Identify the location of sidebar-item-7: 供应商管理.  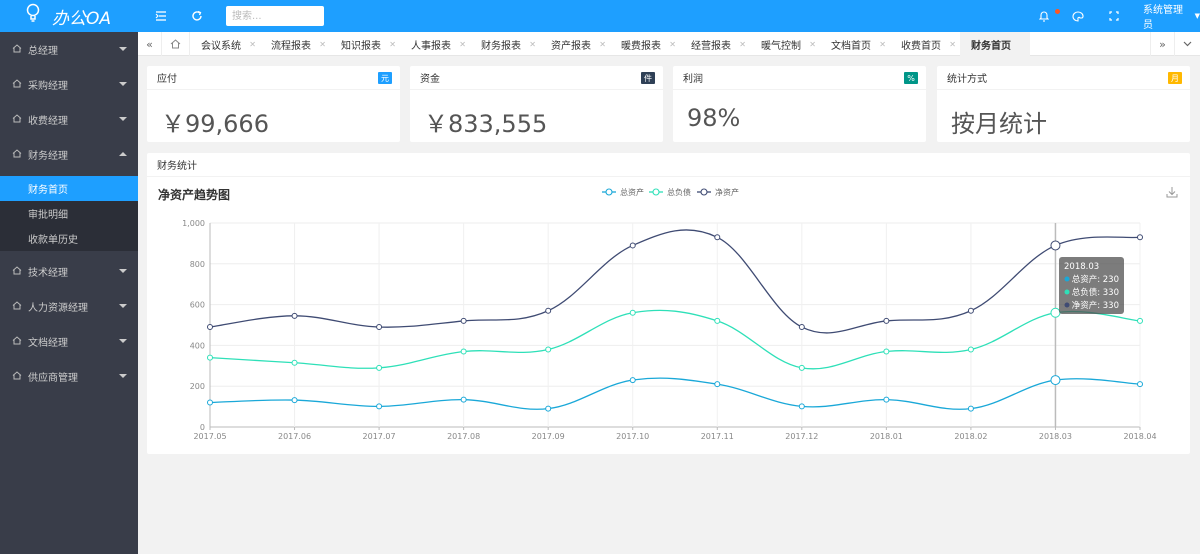
(69, 376).